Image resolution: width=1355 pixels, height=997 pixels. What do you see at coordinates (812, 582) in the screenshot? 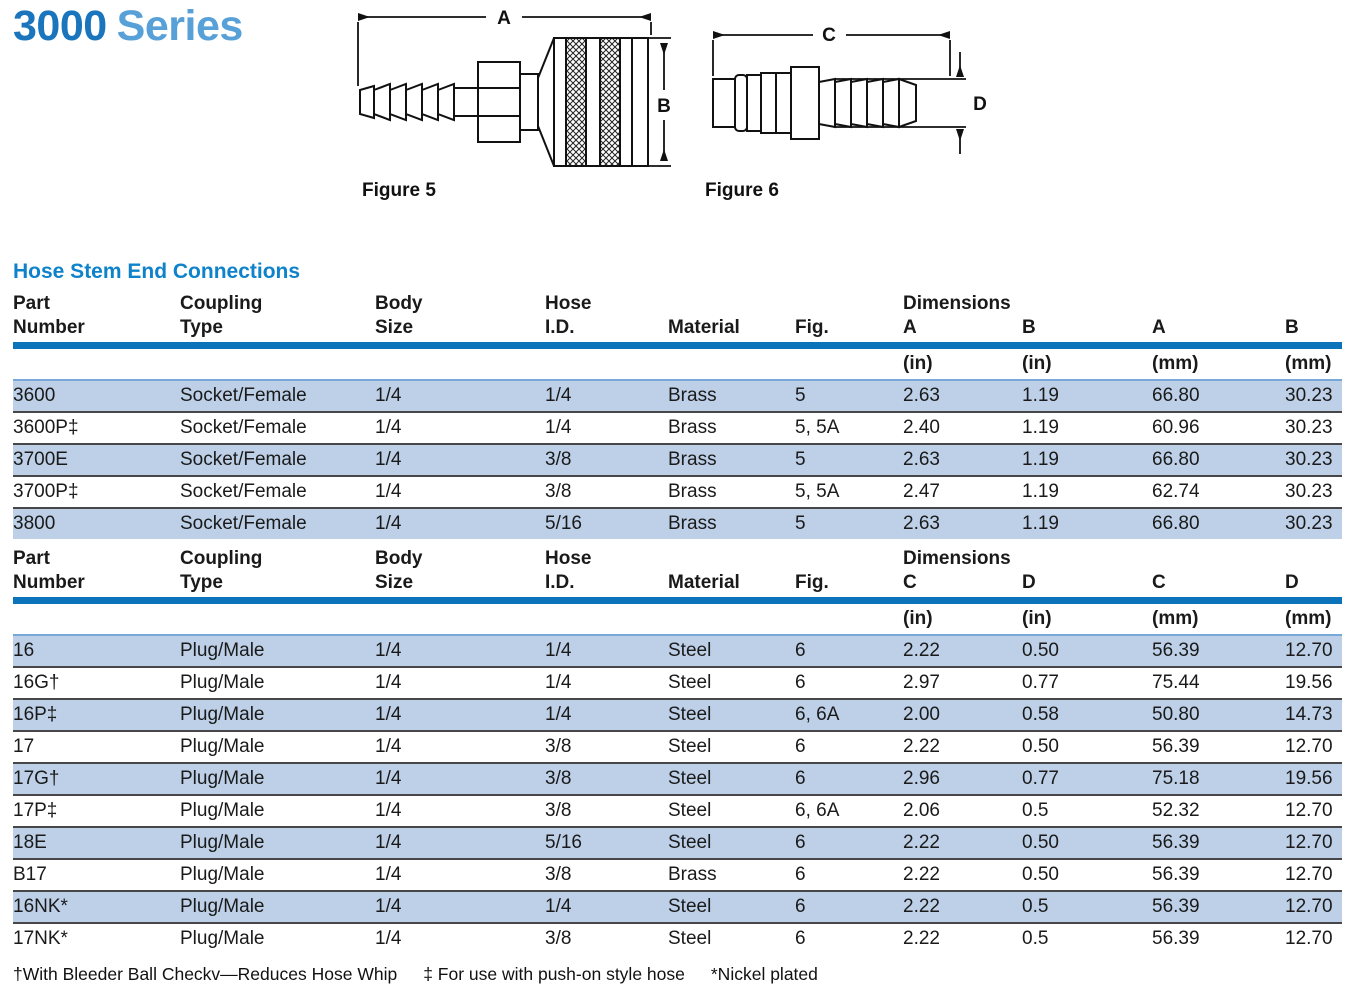
I see `header-line-2: Fig.` at bounding box center [812, 582].